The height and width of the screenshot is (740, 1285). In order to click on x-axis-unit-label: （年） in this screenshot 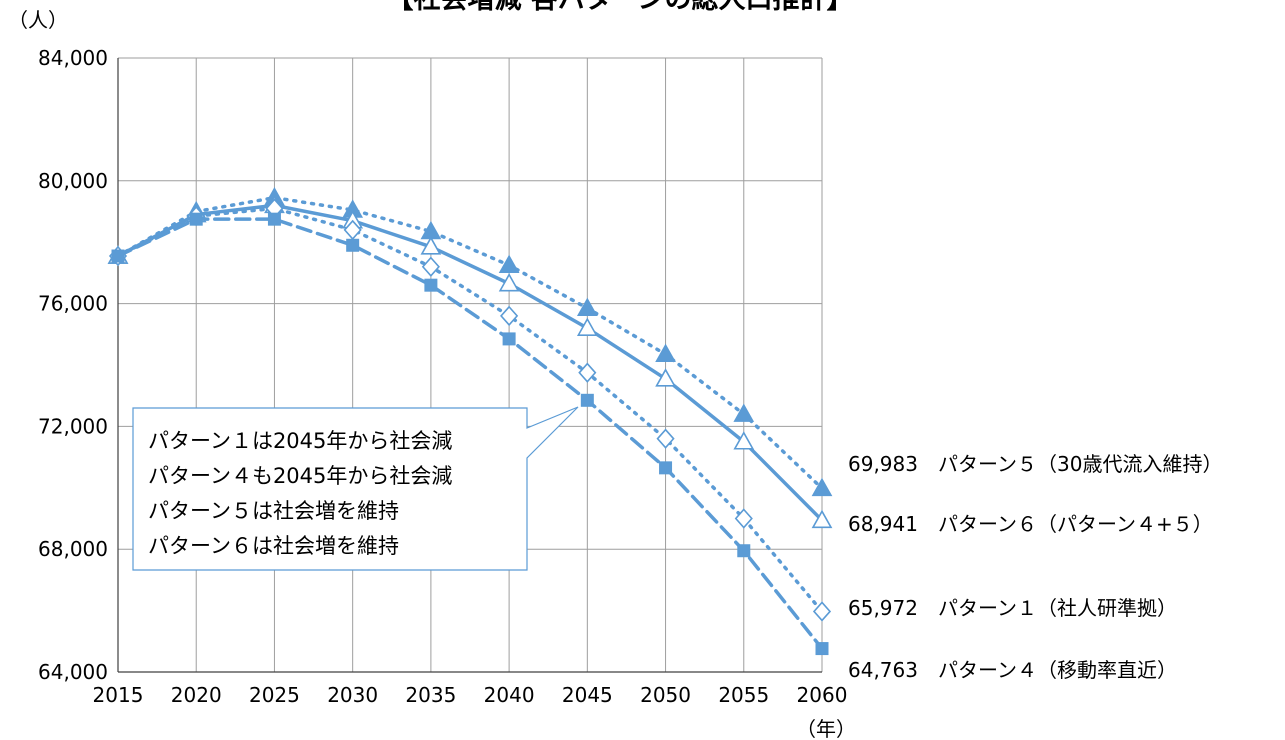, I will do `click(826, 728)`.